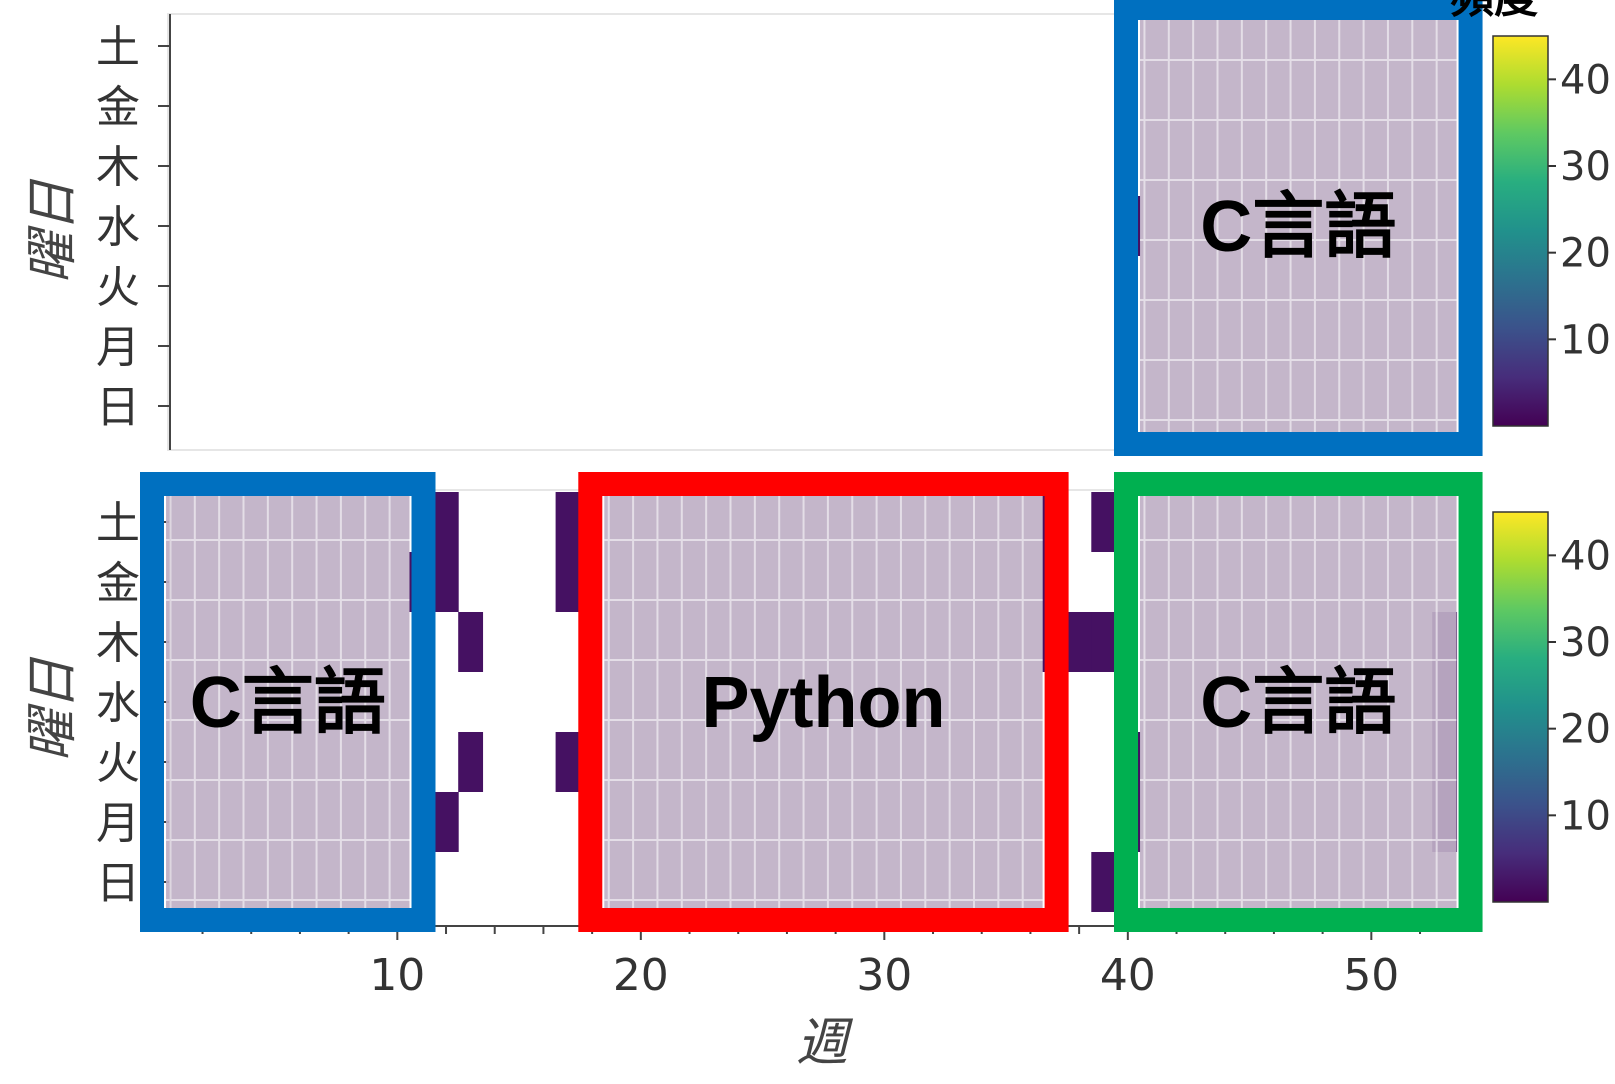  What do you see at coordinates (1371, 975) in the screenshot?
I see `bottom-x-tick-label: 50` at bounding box center [1371, 975].